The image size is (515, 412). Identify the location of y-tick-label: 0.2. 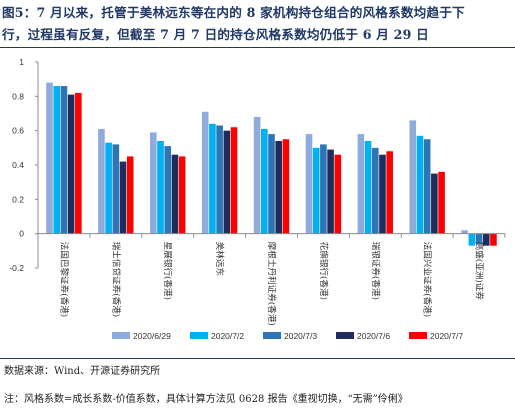
(18, 199).